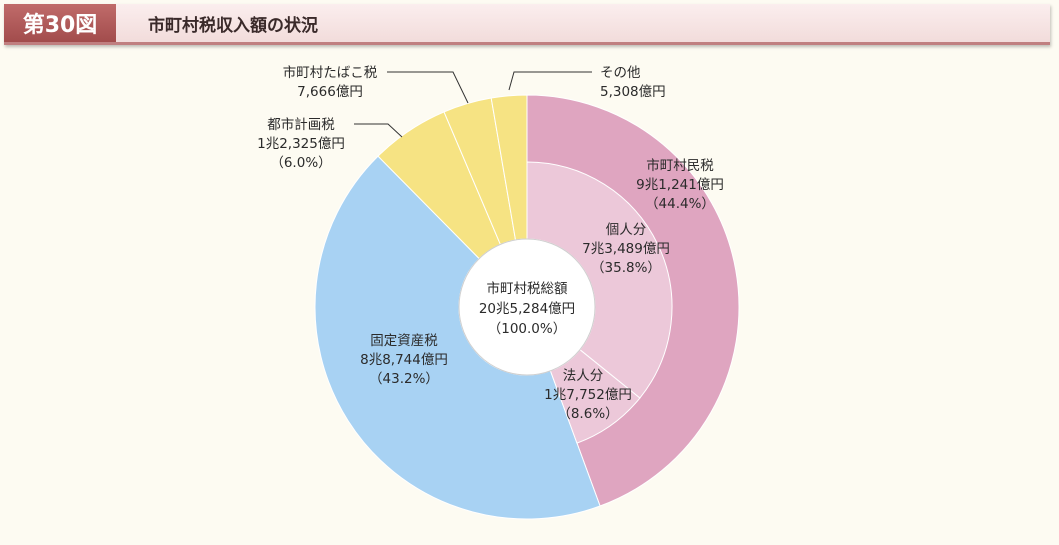 The height and width of the screenshot is (545, 1059). What do you see at coordinates (428, 87) in the screenshot?
I see `leader-line-tobacco` at bounding box center [428, 87].